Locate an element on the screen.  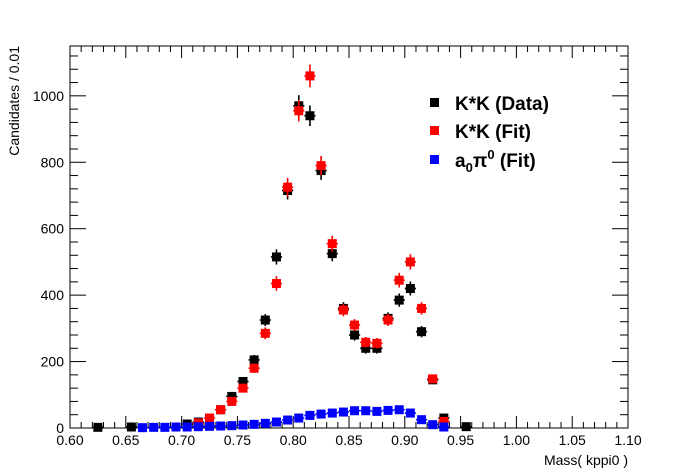
legend-label-fit: K*K (Fit) is located at coordinates (493, 132).